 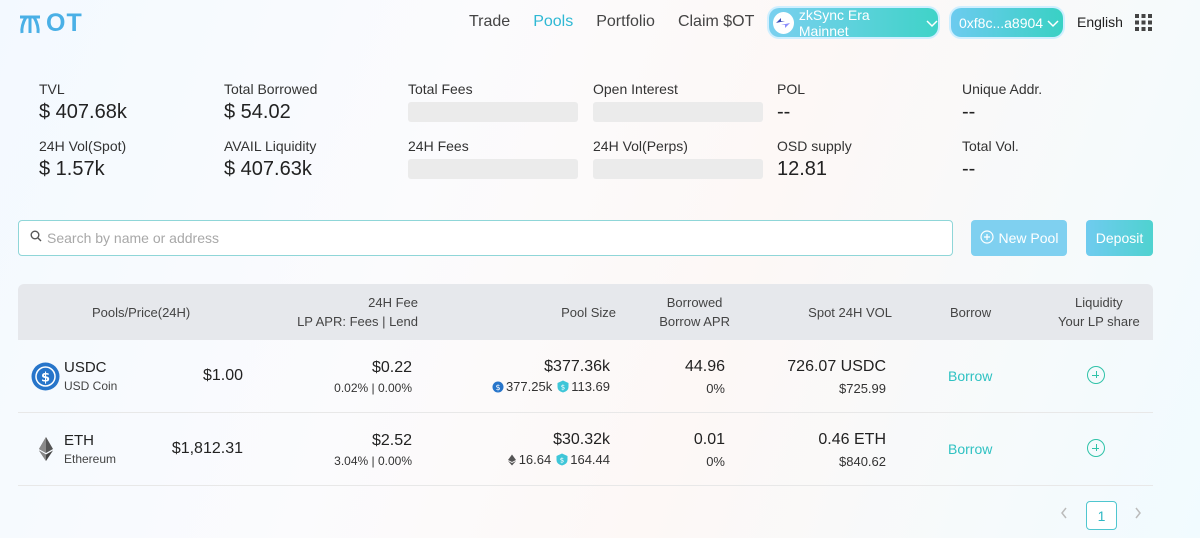 What do you see at coordinates (91, 386) in the screenshot?
I see `coin-name: USD Coin` at bounding box center [91, 386].